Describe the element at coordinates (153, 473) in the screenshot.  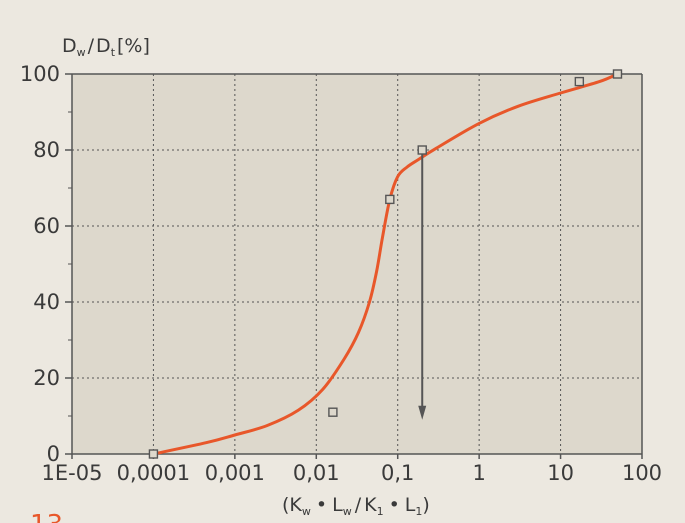
I see `x-tick-label: 0,0001` at that location.